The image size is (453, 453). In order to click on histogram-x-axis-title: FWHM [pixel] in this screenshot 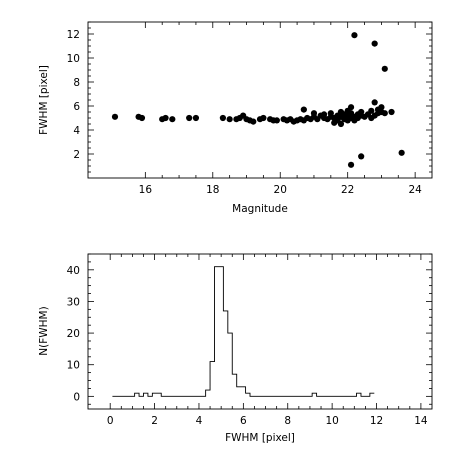, I will do `click(260, 438)`.